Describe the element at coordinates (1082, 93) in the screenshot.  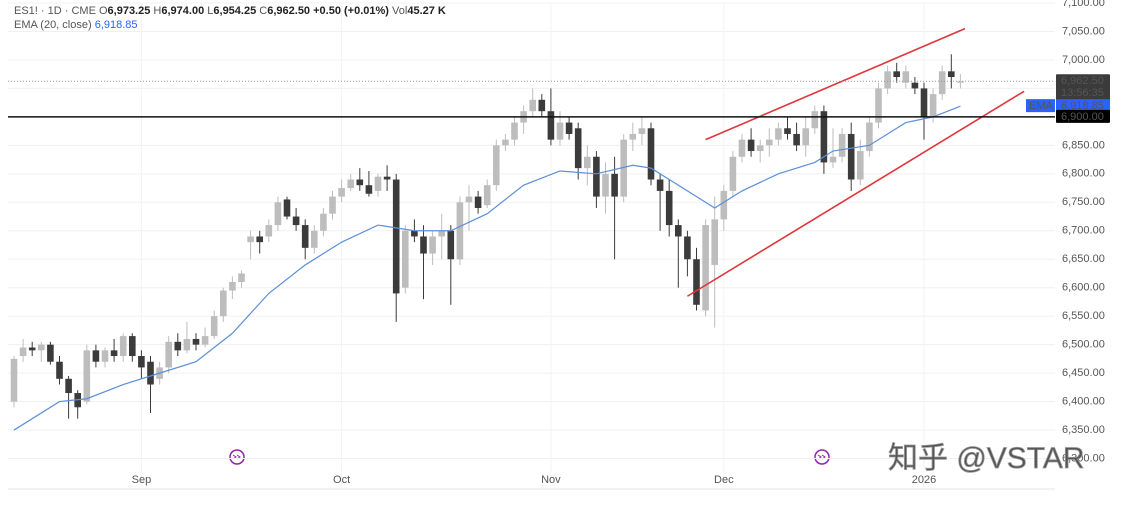
I see `price-tag-sub: 13:56:35` at that location.